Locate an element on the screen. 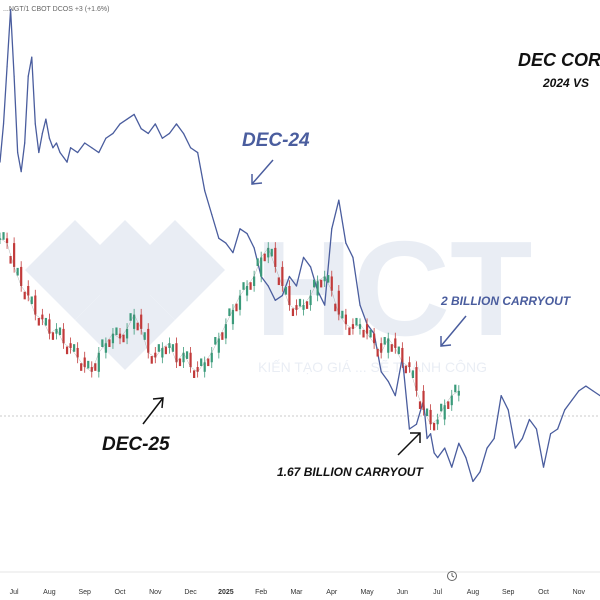 This screenshot has height=600, width=600. clock-icon is located at coordinates (452, 576).